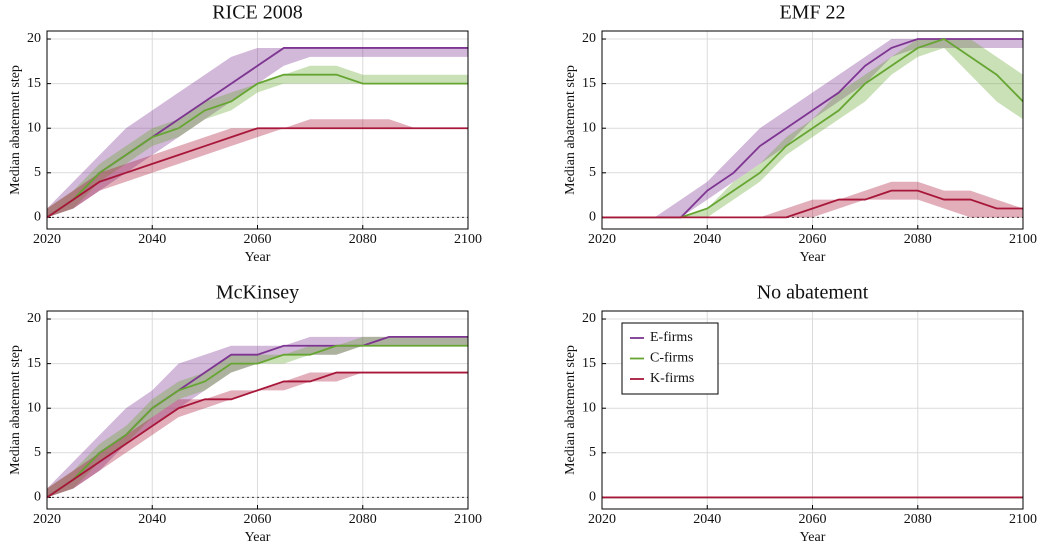 This screenshot has height=548, width=1040. I want to click on chart-title: McKinsey, so click(257, 293).